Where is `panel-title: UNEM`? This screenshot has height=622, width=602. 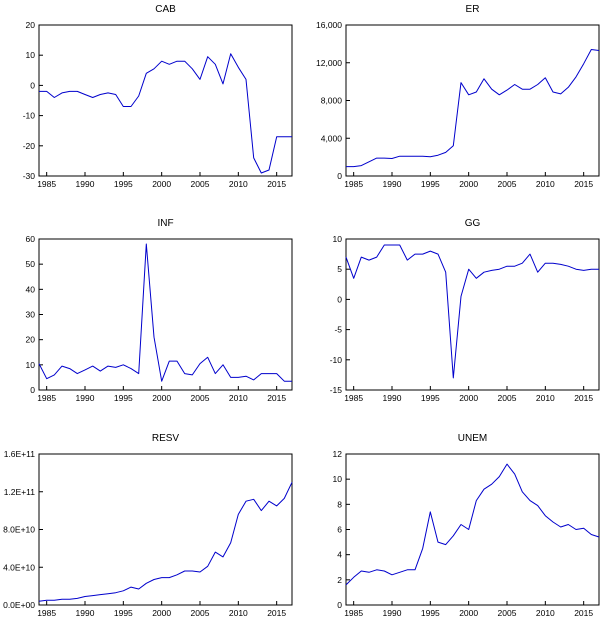 panel-title: UNEM is located at coordinates (472, 438).